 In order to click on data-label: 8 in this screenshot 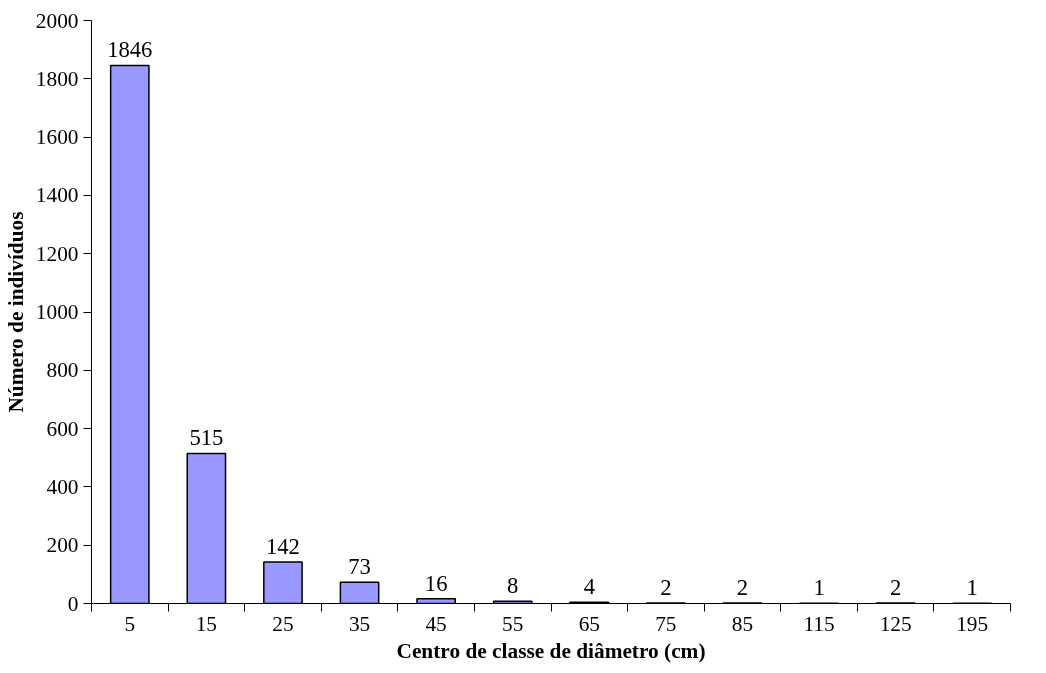, I will do `click(513, 586)`.